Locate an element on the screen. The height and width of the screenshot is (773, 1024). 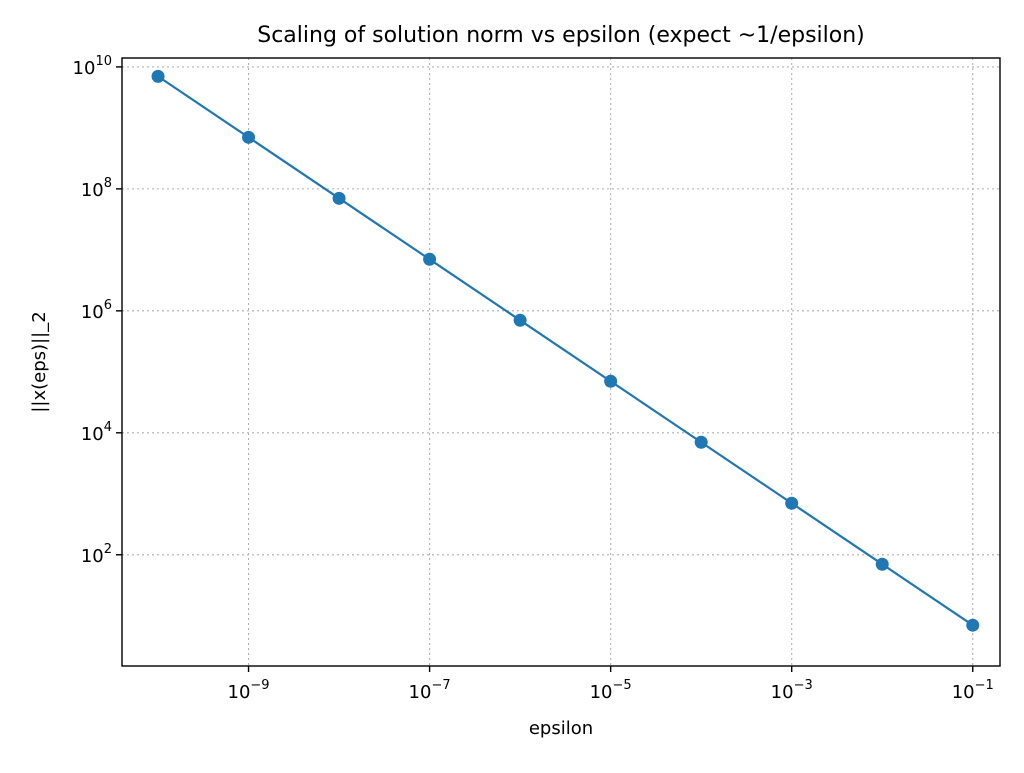
x-tick-label: 10⁻³ is located at coordinates (792, 690).